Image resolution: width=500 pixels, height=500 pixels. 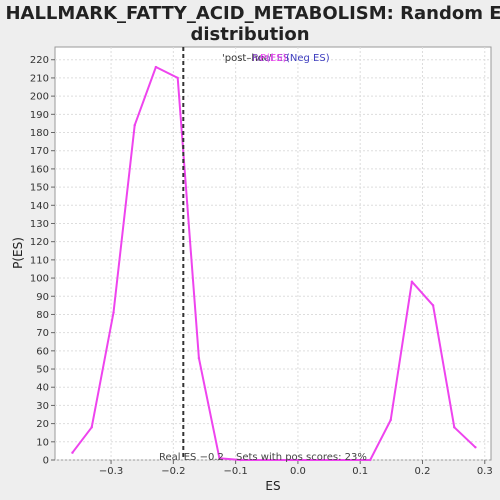 I want to click on y-tick-label: 210, so click(x=39, y=78).